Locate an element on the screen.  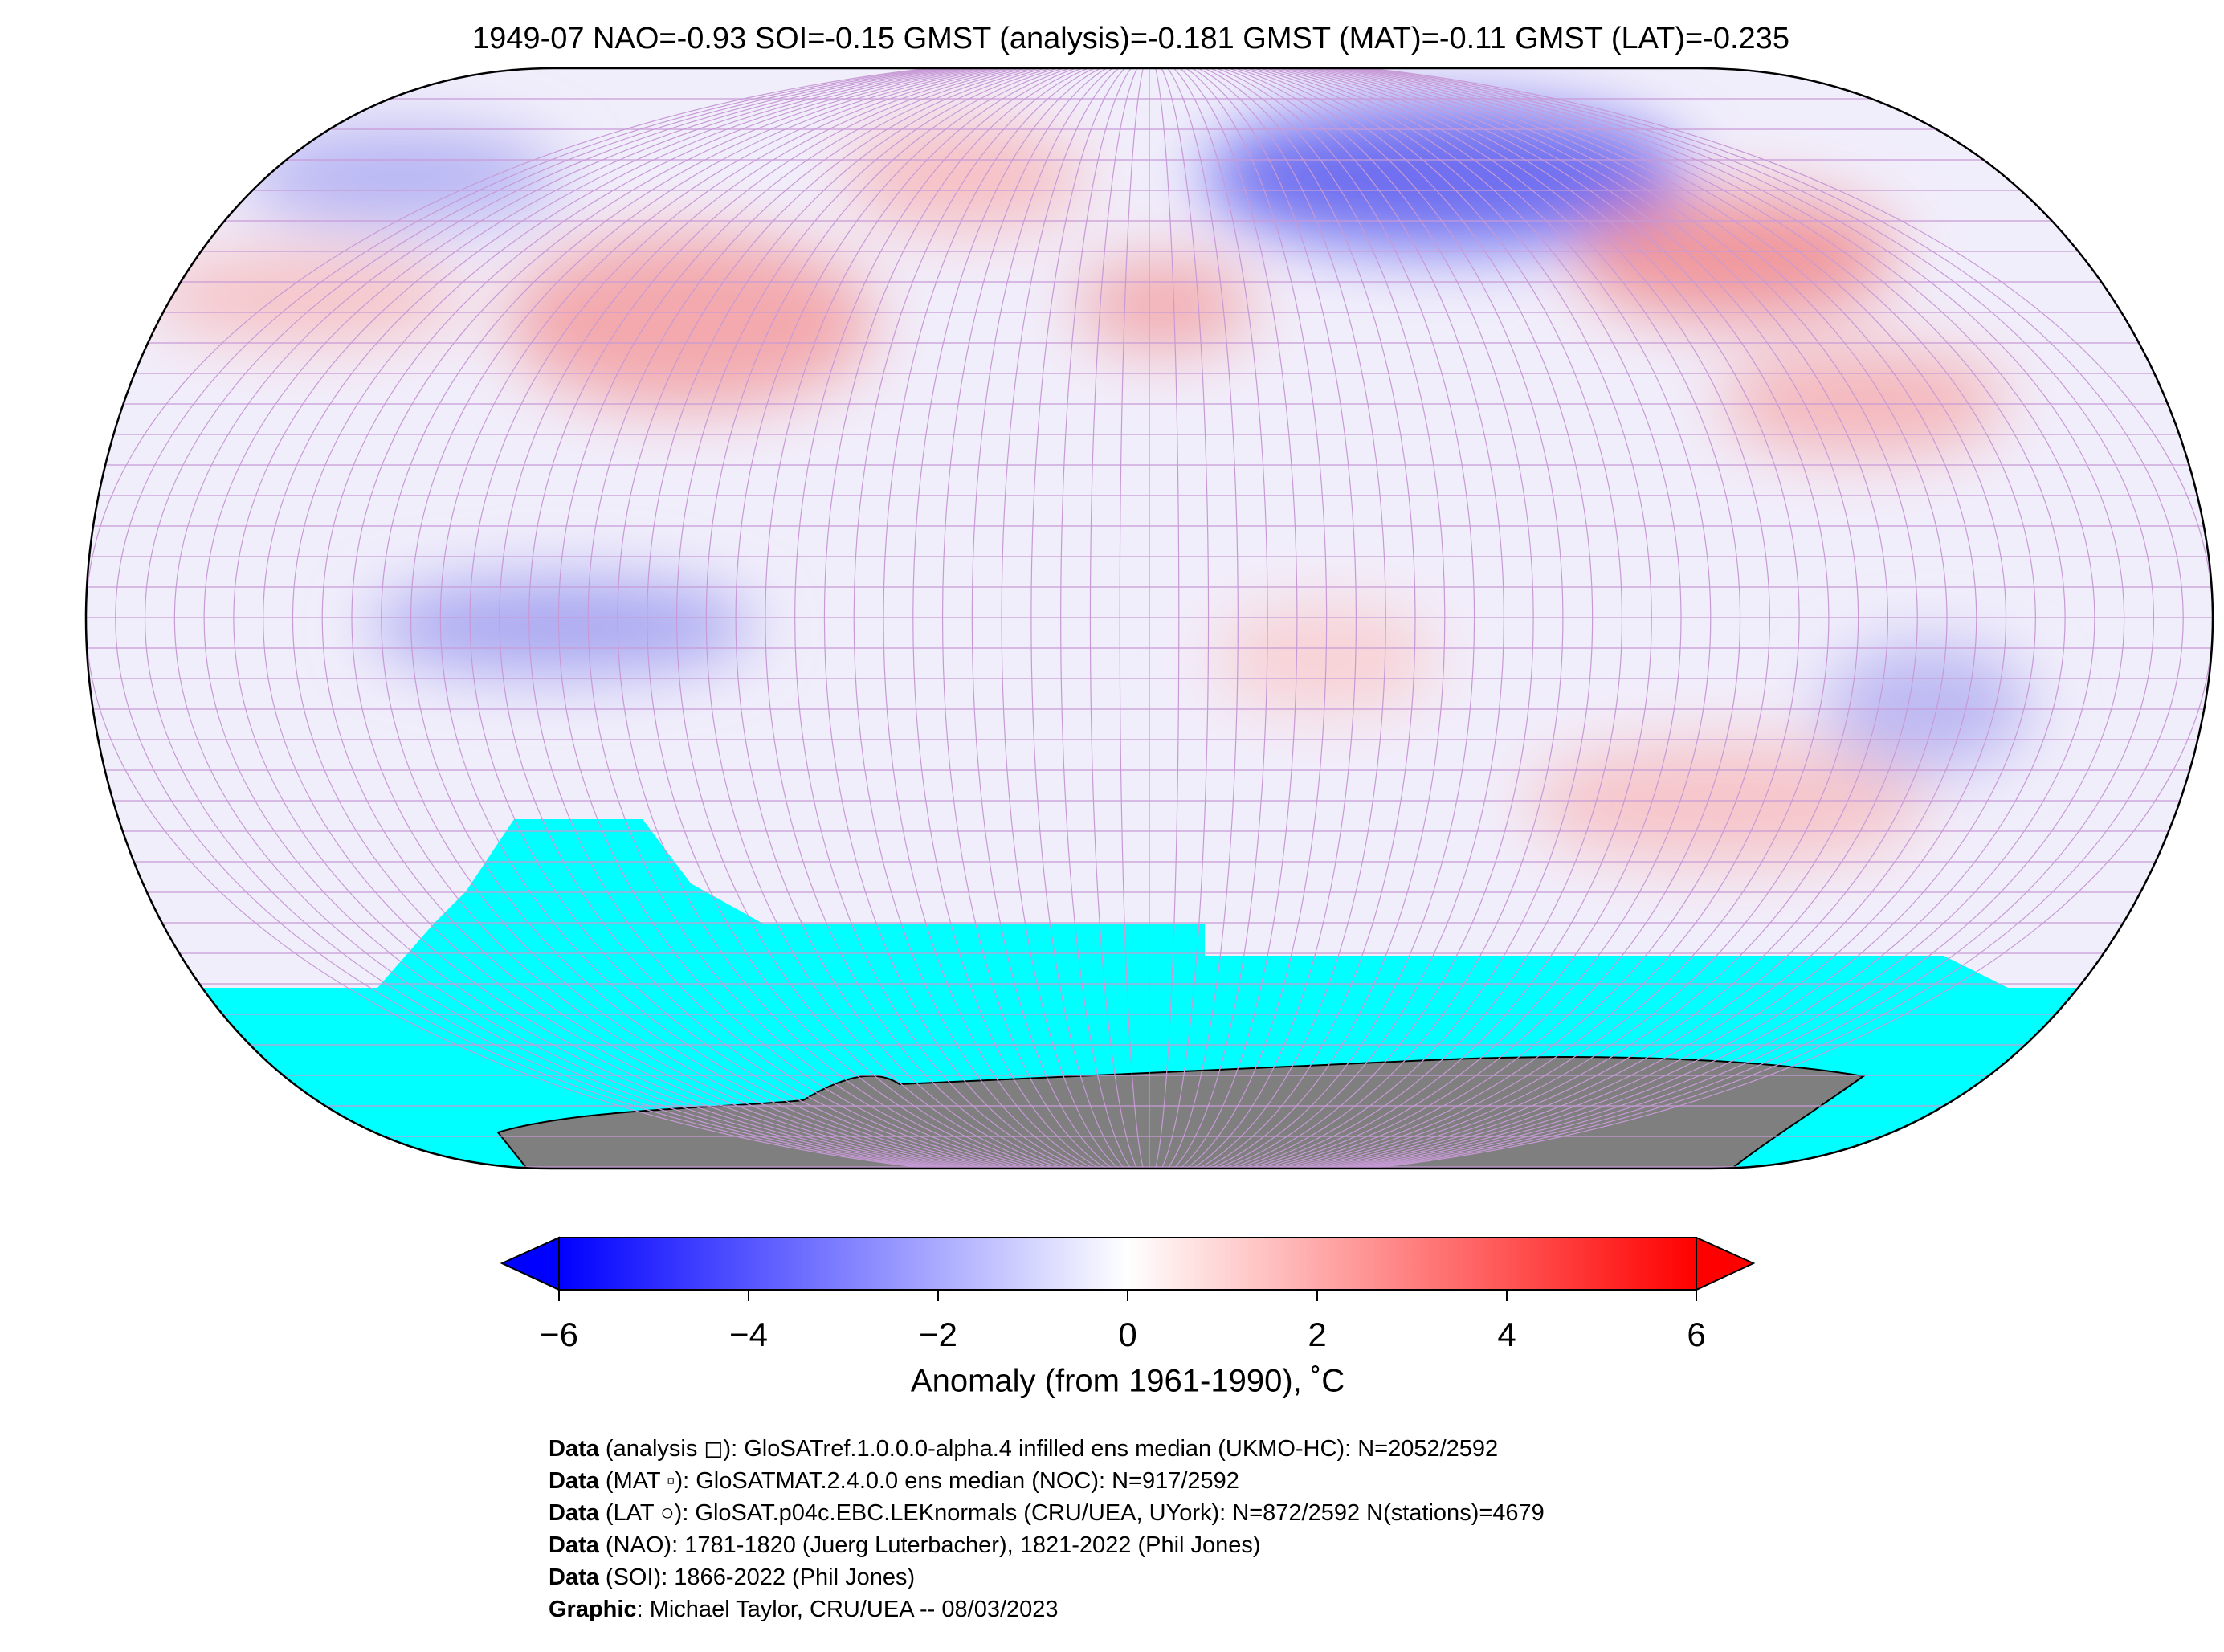
colorbar-tick-label: 0 is located at coordinates (1127, 1334).